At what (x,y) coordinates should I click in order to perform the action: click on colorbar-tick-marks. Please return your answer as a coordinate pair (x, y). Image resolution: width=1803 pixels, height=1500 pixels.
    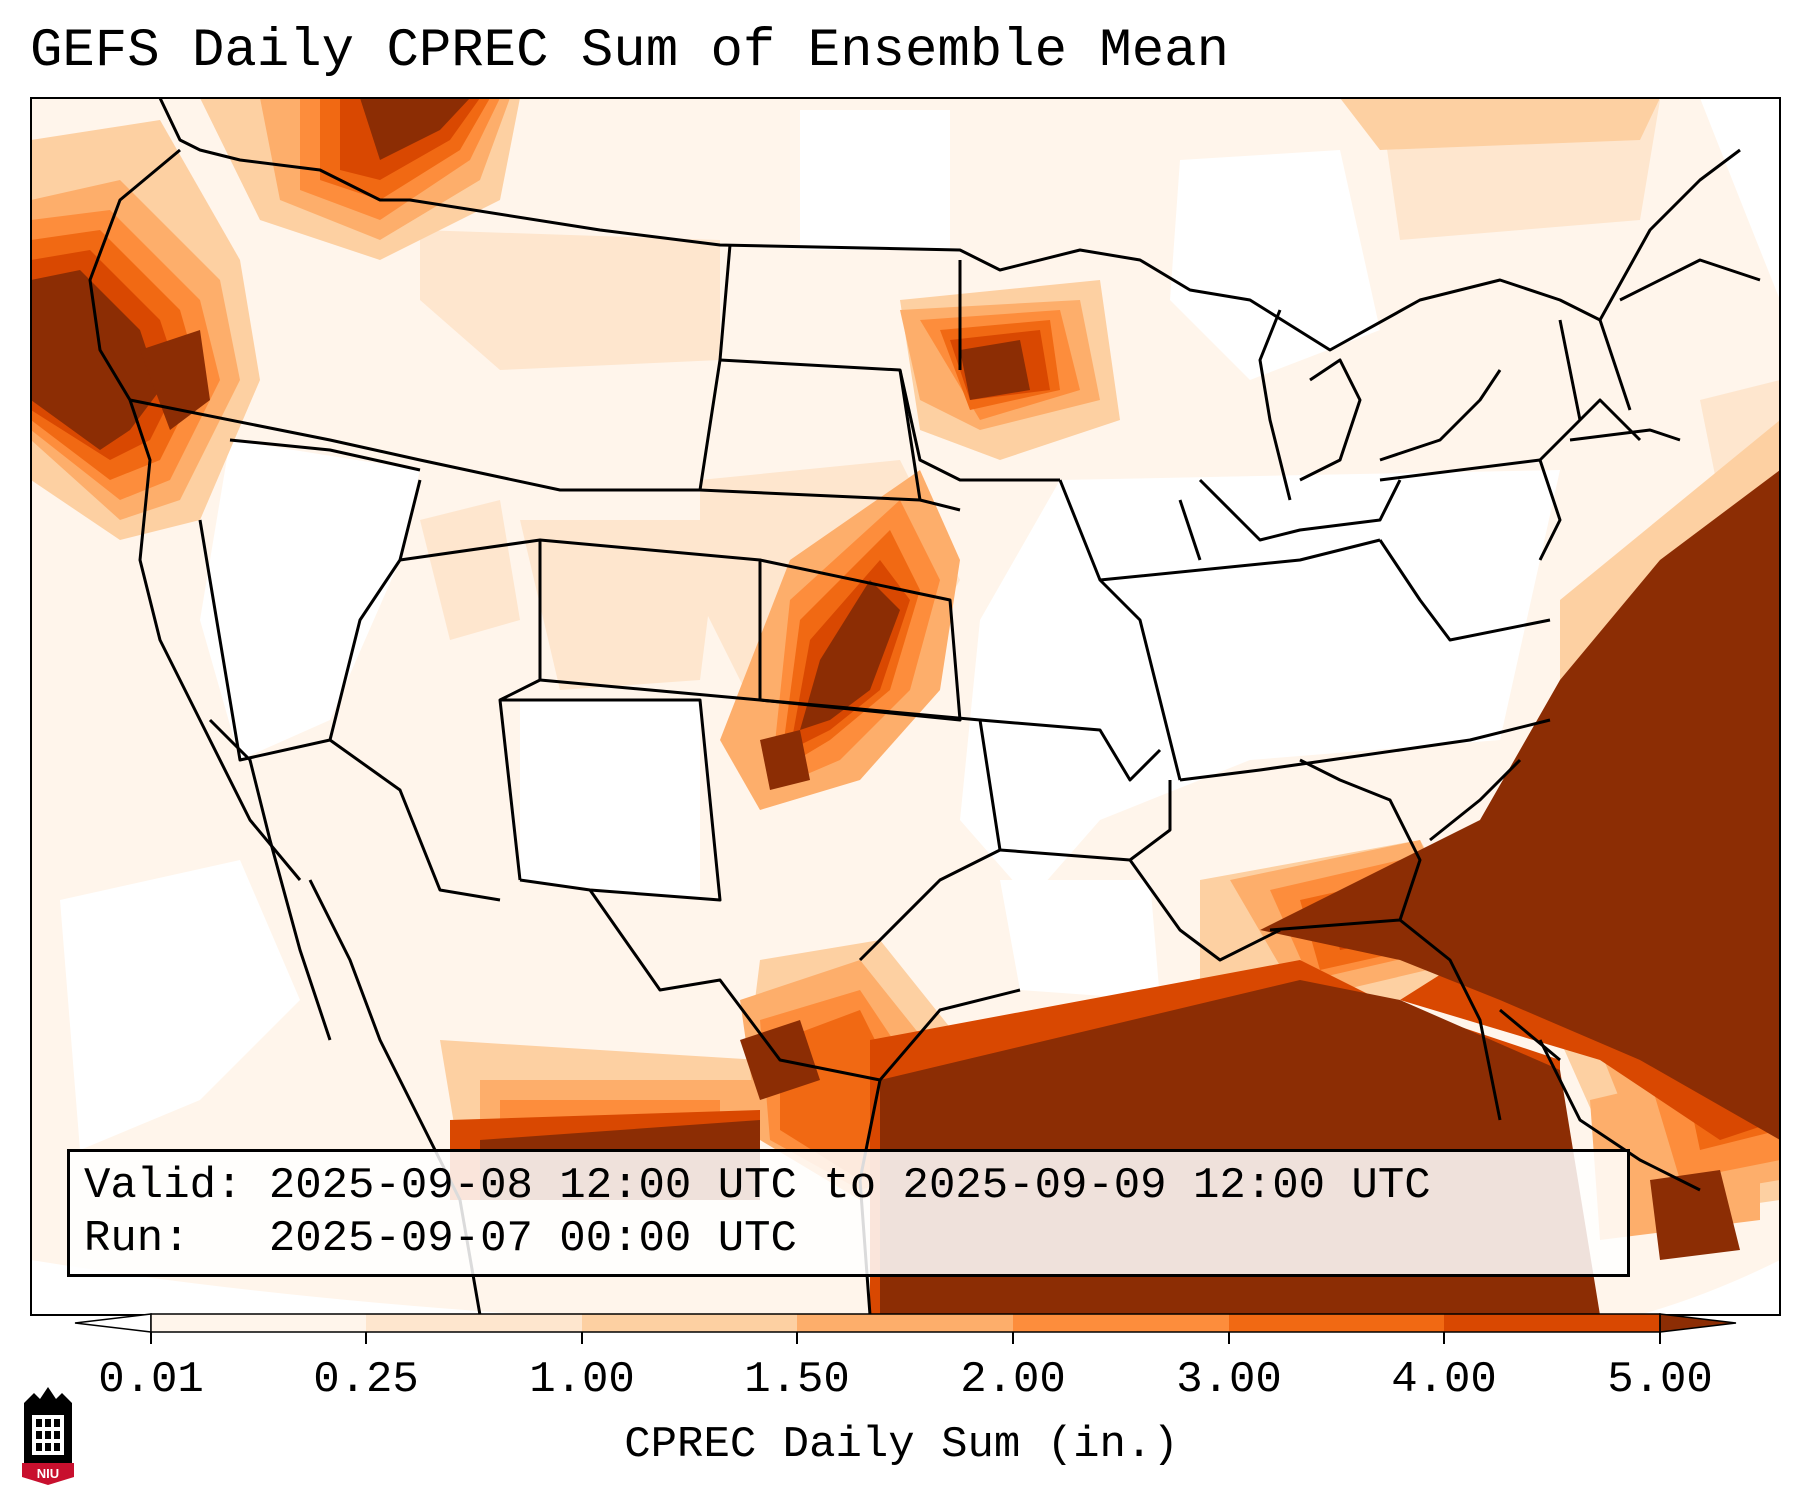
    Looking at the image, I should click on (905, 1338).